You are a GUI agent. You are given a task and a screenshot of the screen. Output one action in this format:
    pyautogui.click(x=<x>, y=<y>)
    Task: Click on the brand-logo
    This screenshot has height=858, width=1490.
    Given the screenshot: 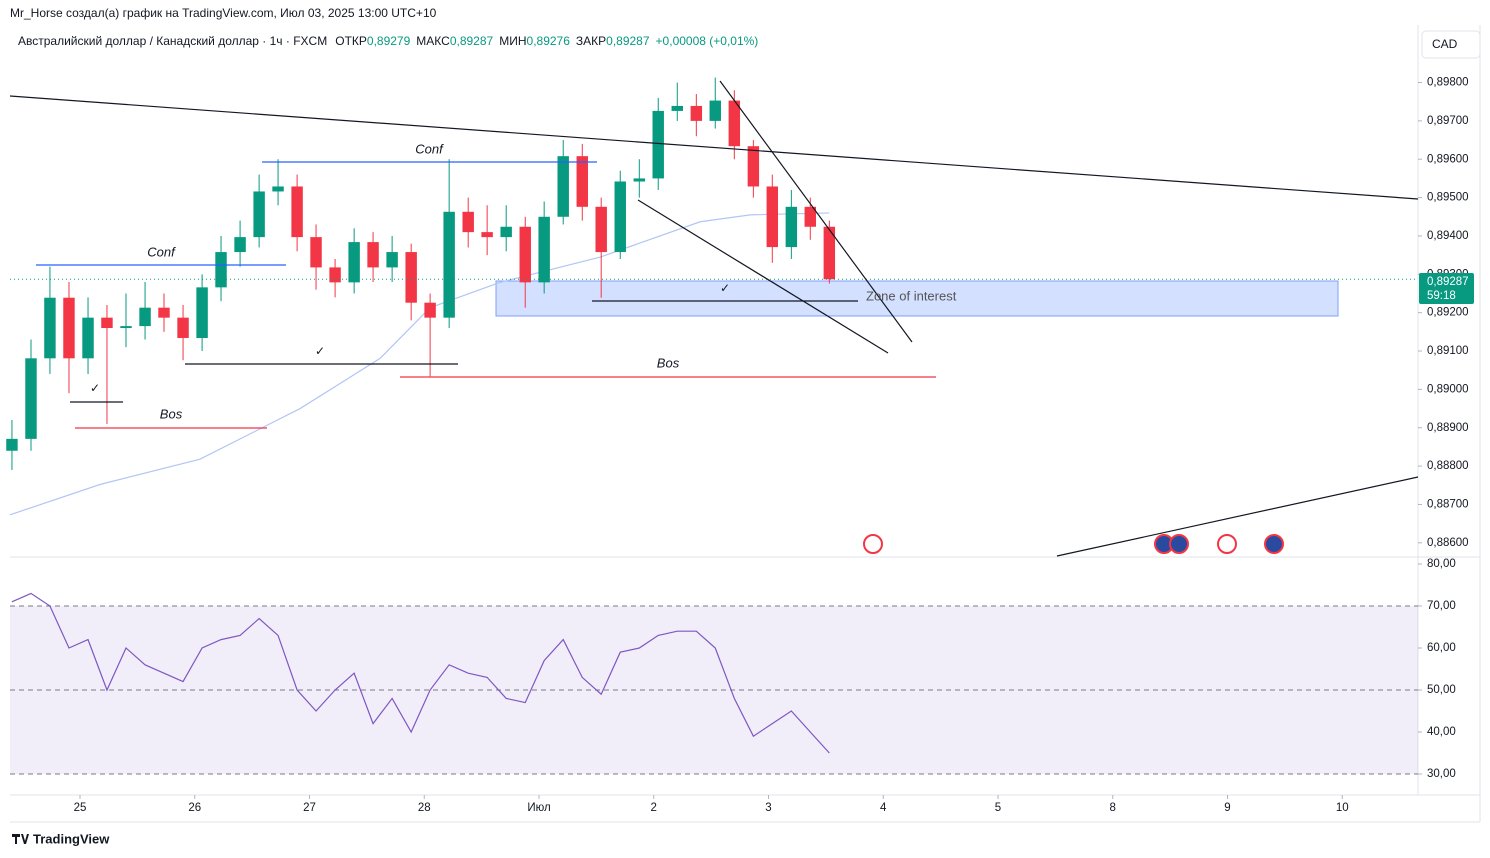 What is the action you would take?
    pyautogui.click(x=20, y=839)
    